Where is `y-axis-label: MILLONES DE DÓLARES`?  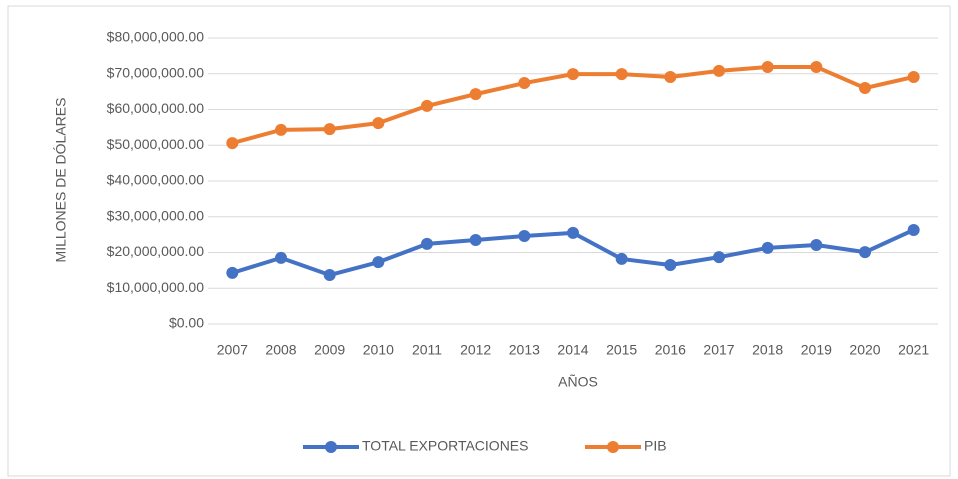 y-axis-label: MILLONES DE DÓLARES is located at coordinates (61, 180).